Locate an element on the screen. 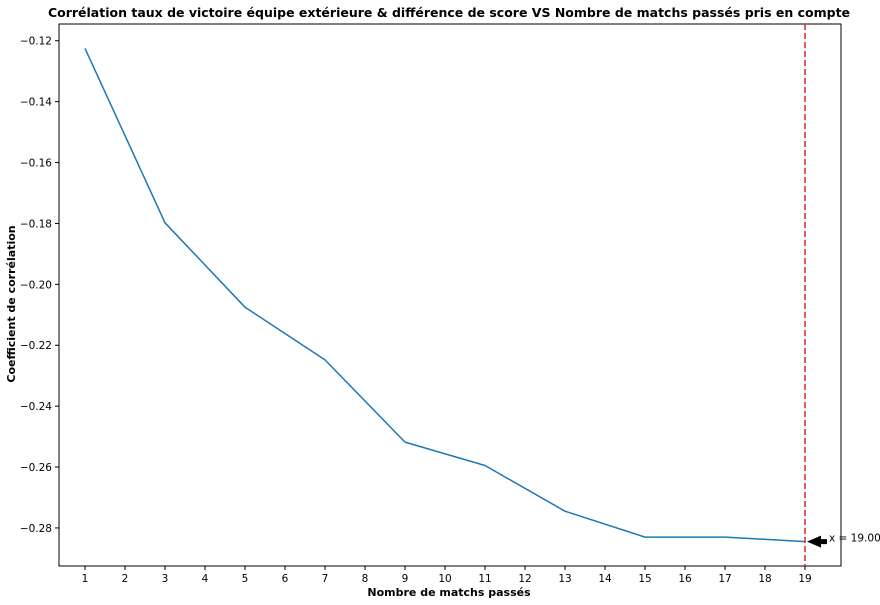 This screenshot has width=880, height=605. x-tick-label: 8 is located at coordinates (365, 579).